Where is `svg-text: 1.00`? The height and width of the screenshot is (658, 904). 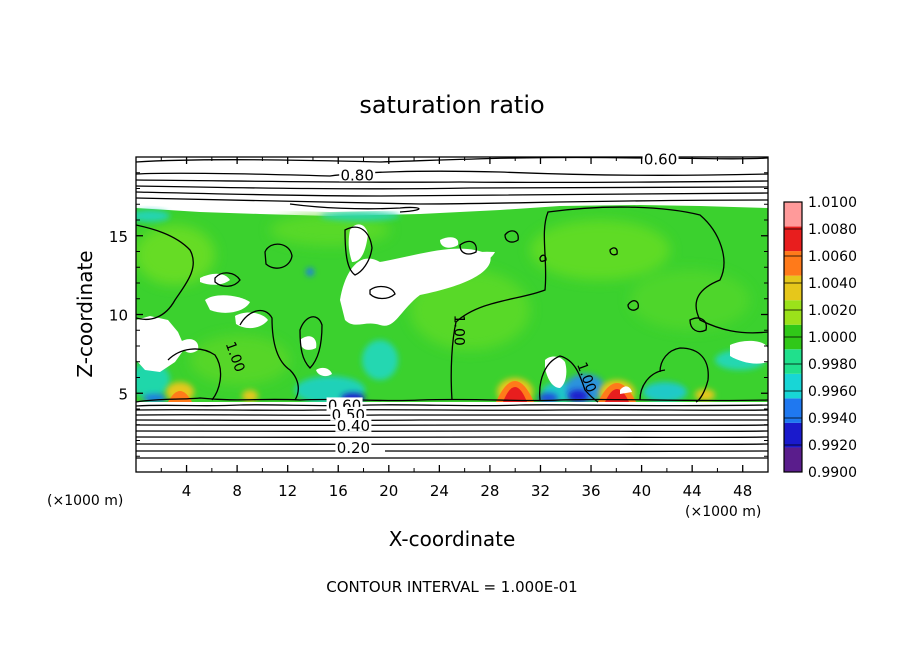 svg-text: 1.00 is located at coordinates (458, 330).